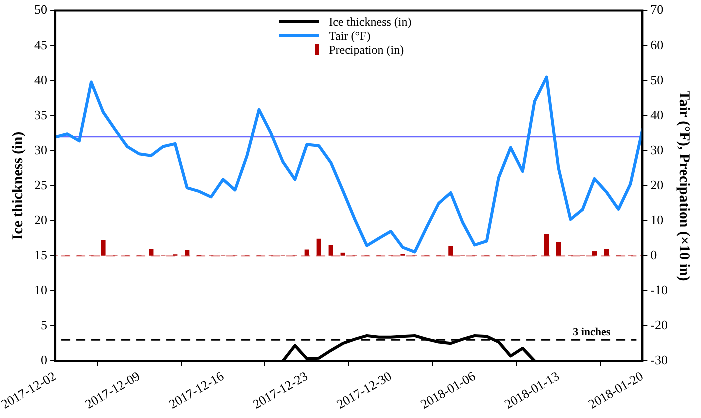 The height and width of the screenshot is (418, 701). Describe the element at coordinates (370, 21) in the screenshot. I see `legend-label: Ice thickness (in)` at that location.